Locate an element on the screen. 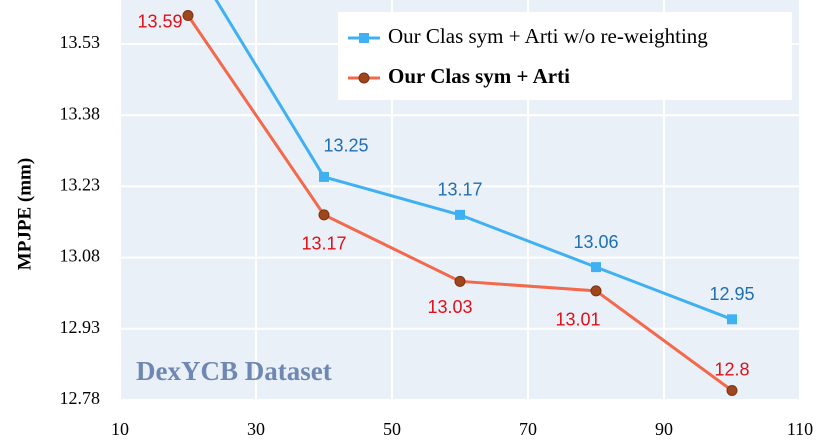 Image resolution: width=830 pixels, height=444 pixels. x-axis-ticks: 10 30 50 70 90 110 is located at coordinates (462, 429).